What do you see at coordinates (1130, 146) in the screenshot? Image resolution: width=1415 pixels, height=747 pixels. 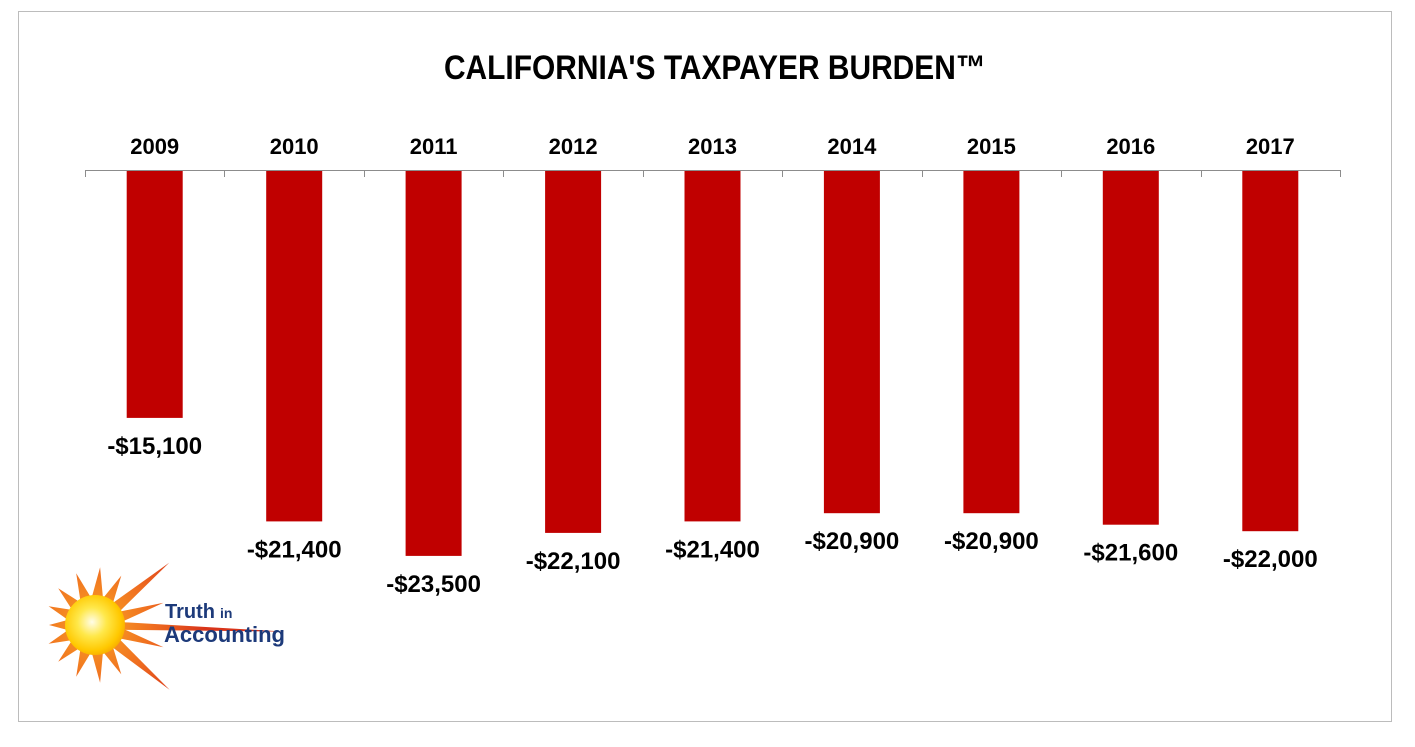 I see `x-tick-label: 2016` at bounding box center [1130, 146].